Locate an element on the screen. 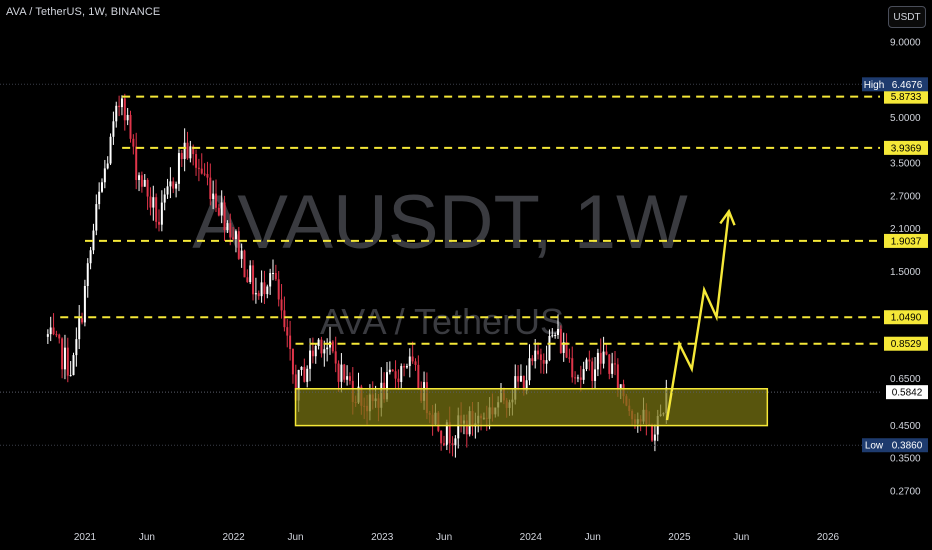 This screenshot has height=550, width=932. high-value-bg is located at coordinates (907, 84).